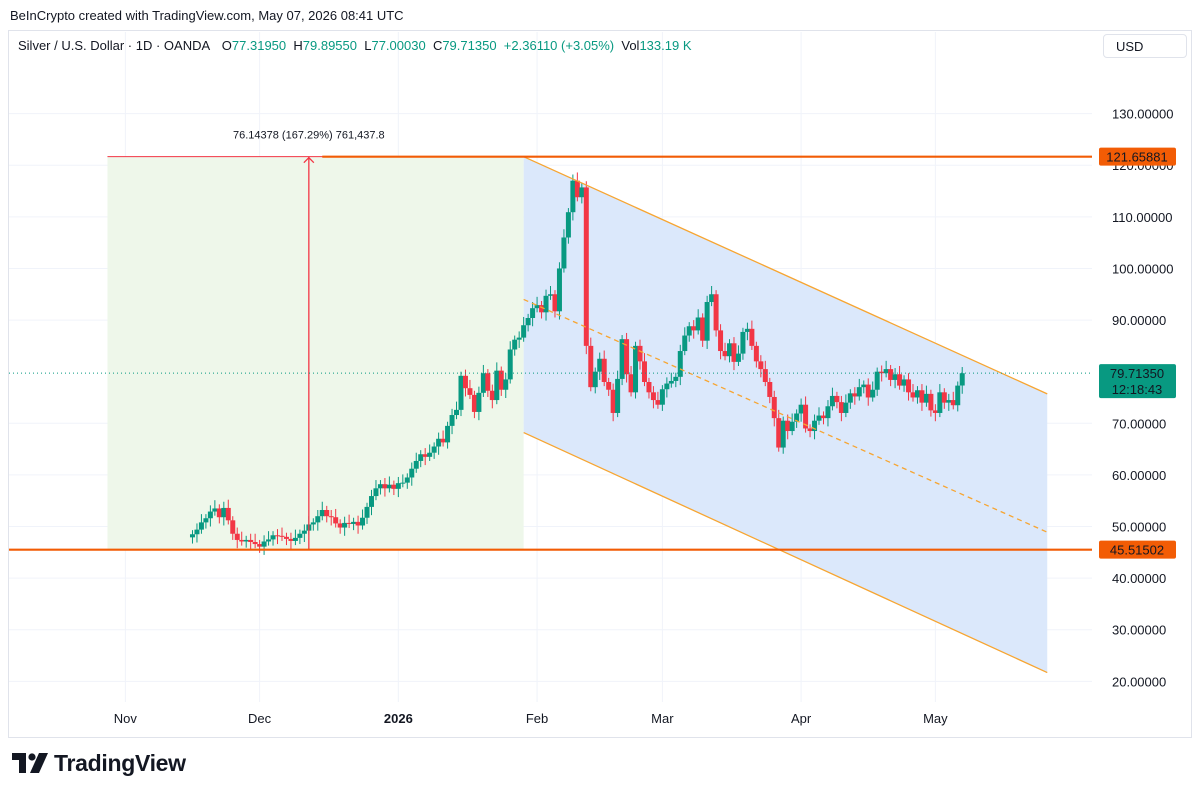  What do you see at coordinates (398, 45) in the screenshot?
I see `low-value: 77.00030` at bounding box center [398, 45].